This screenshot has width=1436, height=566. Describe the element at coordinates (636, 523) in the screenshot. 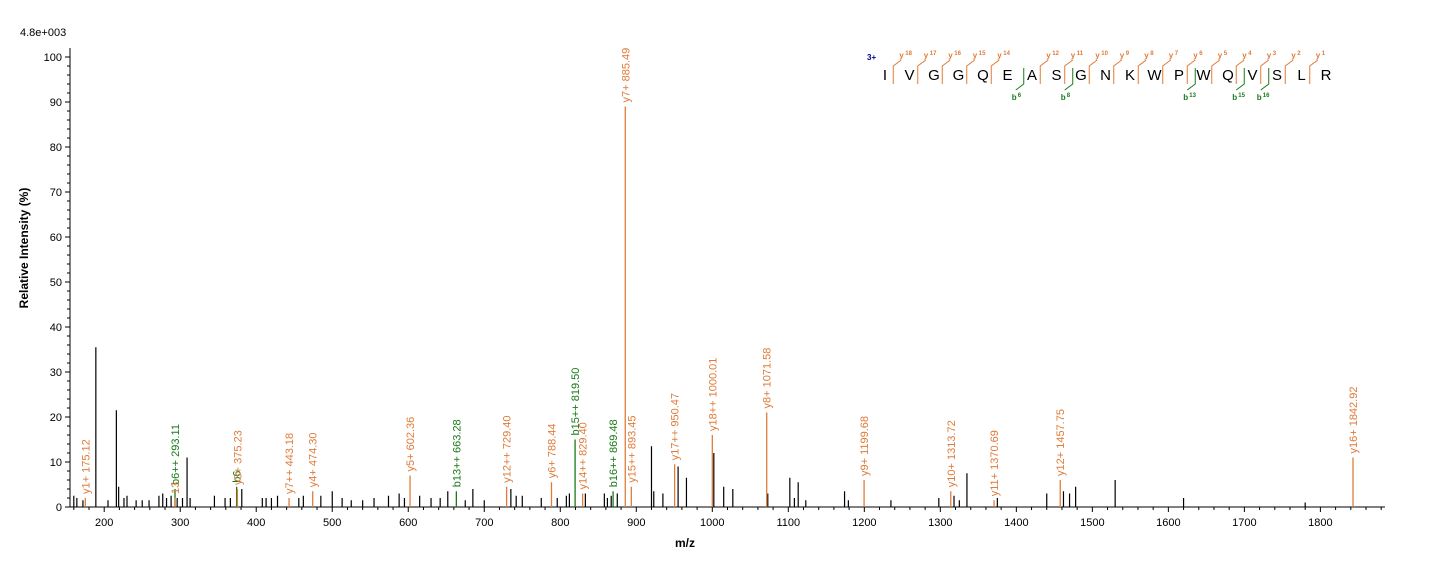

I see `x-tick-label: 900` at that location.